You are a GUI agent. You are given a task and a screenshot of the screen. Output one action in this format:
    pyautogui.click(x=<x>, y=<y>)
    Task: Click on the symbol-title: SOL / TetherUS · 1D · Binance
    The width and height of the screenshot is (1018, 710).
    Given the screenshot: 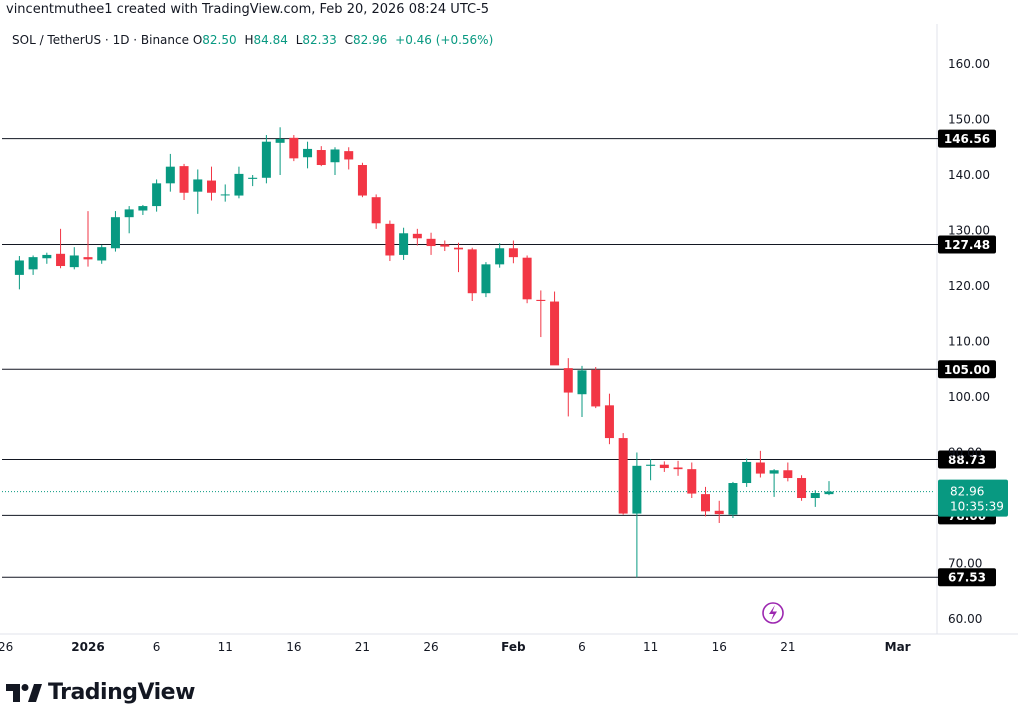 What is the action you would take?
    pyautogui.click(x=100, y=40)
    